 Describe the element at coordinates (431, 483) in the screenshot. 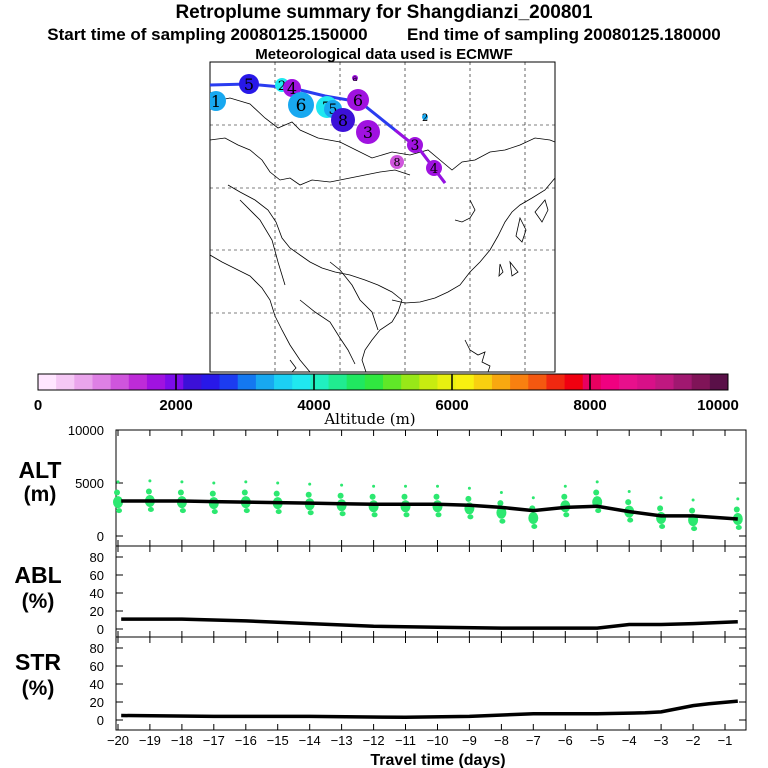

I see `alt-ytick-marks` at that location.